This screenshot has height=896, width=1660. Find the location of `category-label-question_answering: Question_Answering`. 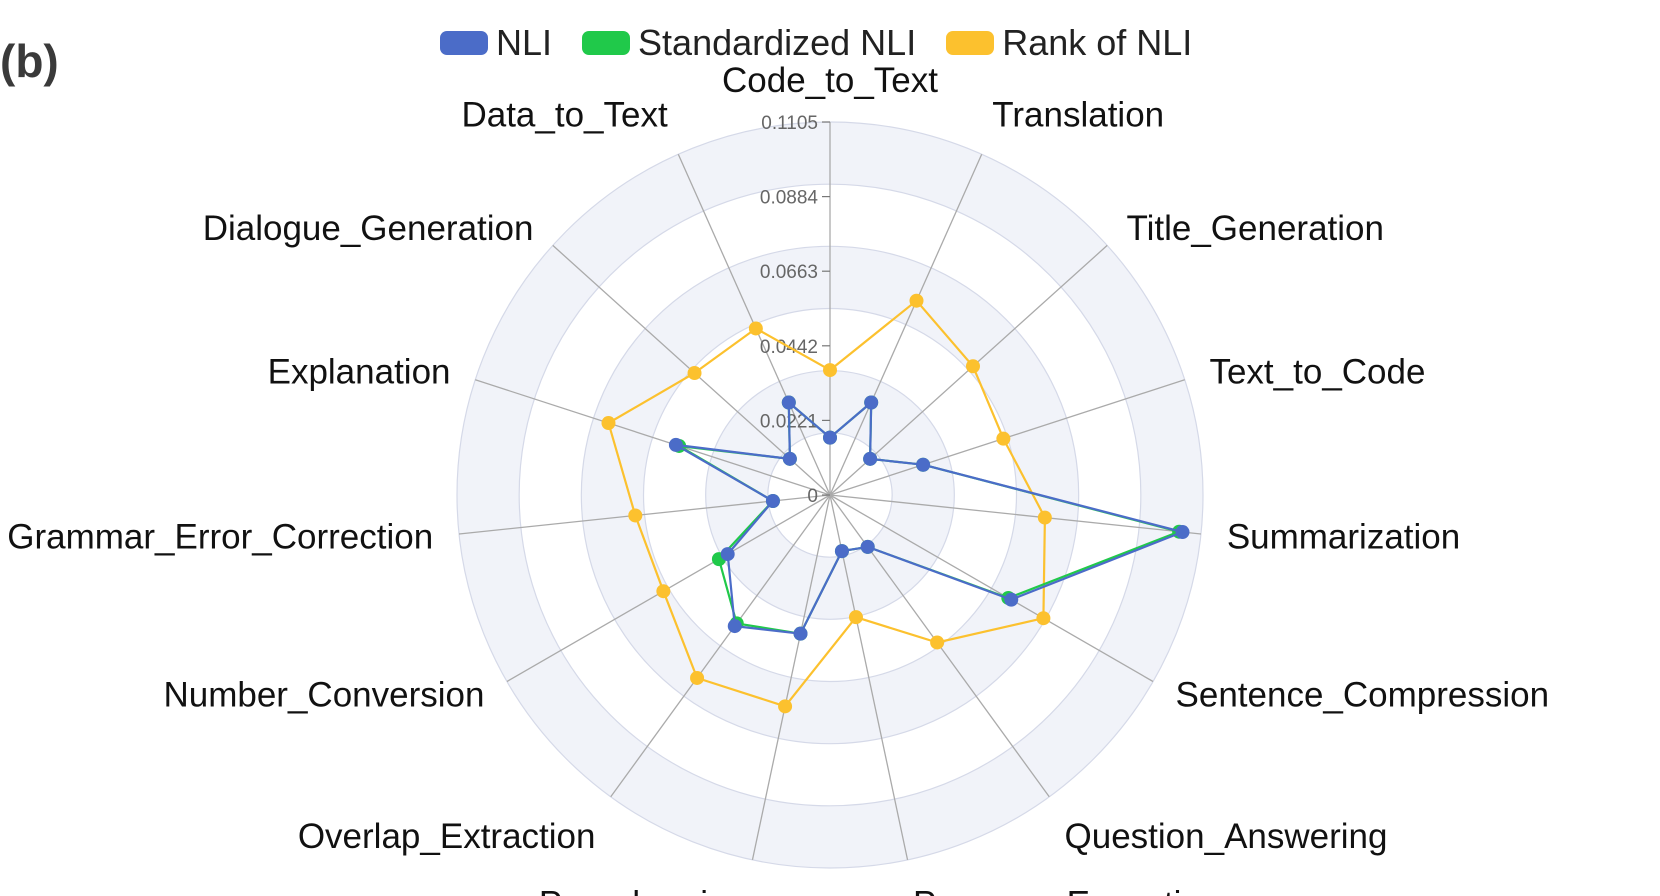

category-label-question_answering: Question_Answering is located at coordinates (1226, 836).